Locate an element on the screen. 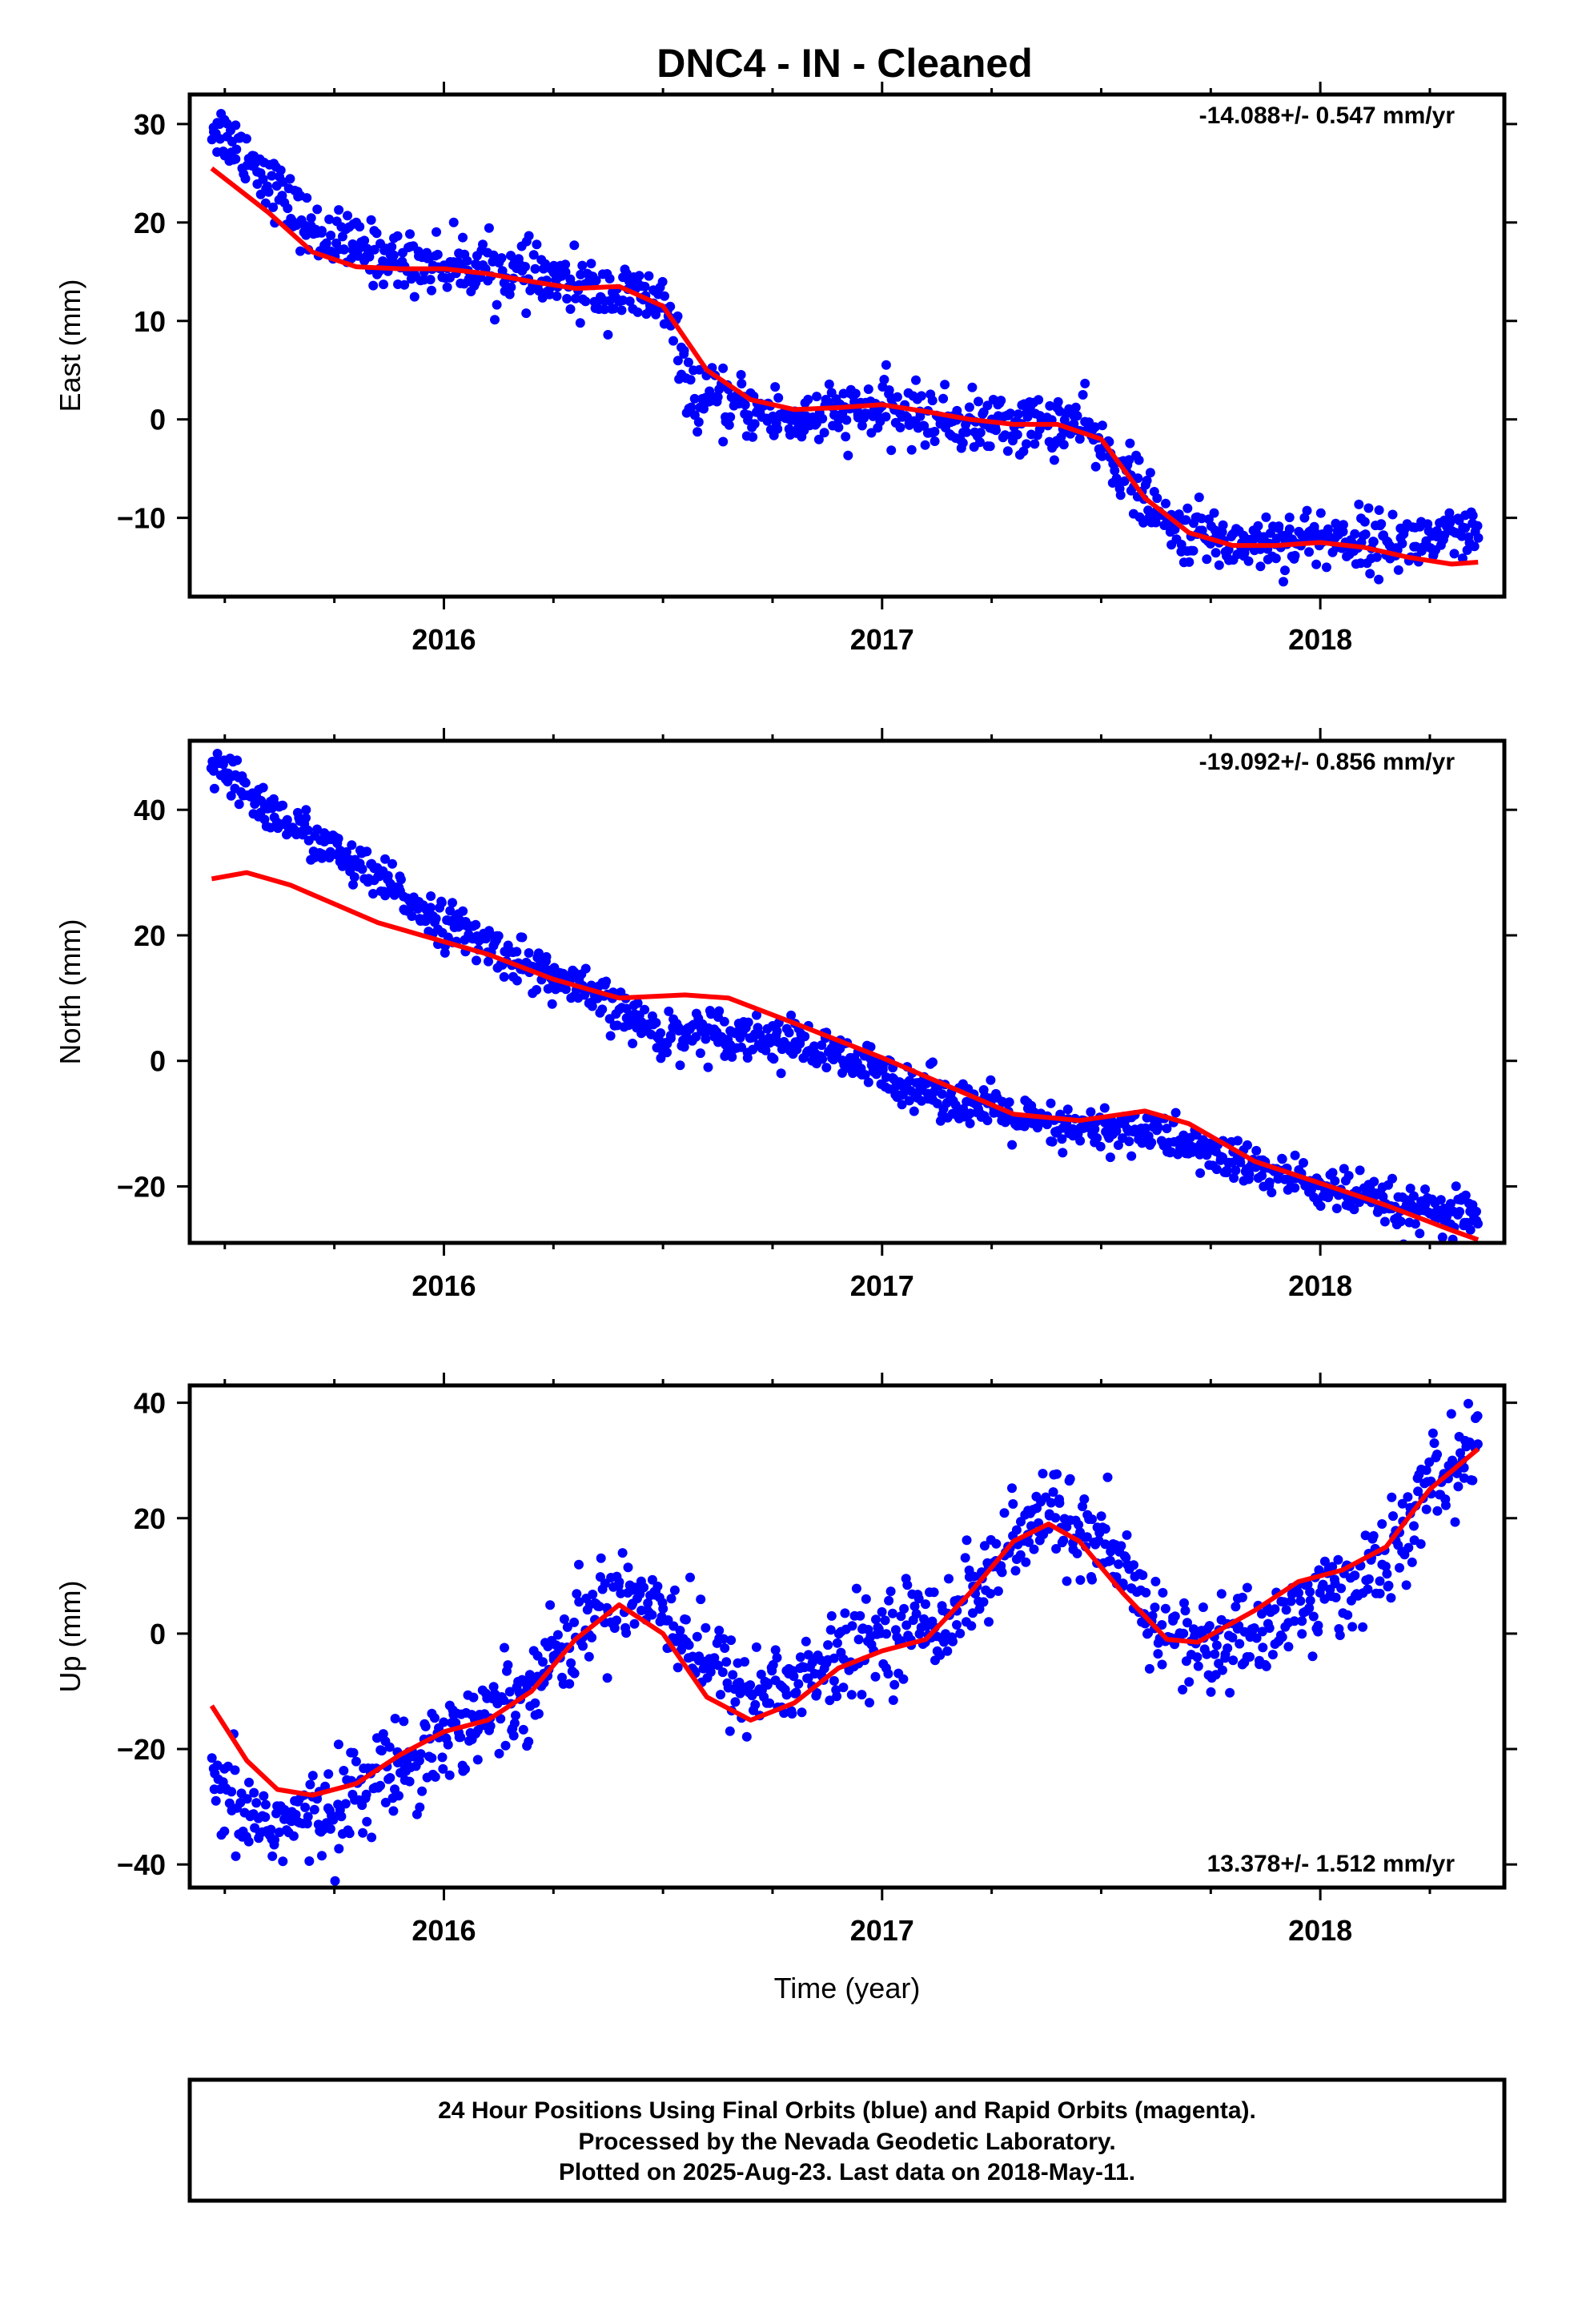 This screenshot has width=1582, height=2324. rate-annotation: -19.092+/- 0.856 mm/yr is located at coordinates (1328, 762).